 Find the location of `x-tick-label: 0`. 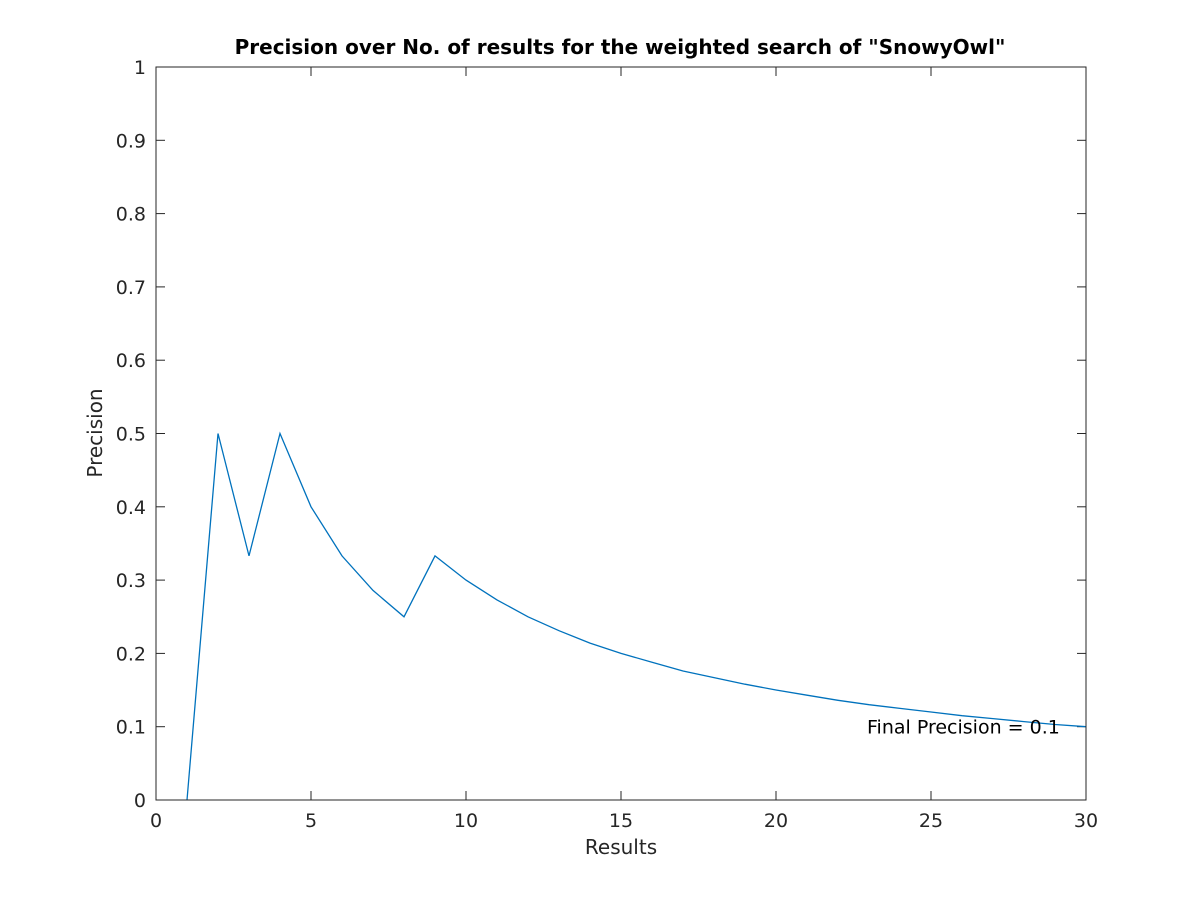

x-tick-label: 0 is located at coordinates (156, 821).